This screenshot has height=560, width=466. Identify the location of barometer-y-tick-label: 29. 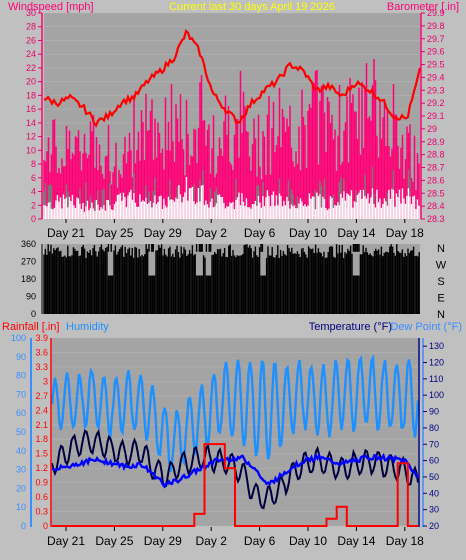
(432, 129).